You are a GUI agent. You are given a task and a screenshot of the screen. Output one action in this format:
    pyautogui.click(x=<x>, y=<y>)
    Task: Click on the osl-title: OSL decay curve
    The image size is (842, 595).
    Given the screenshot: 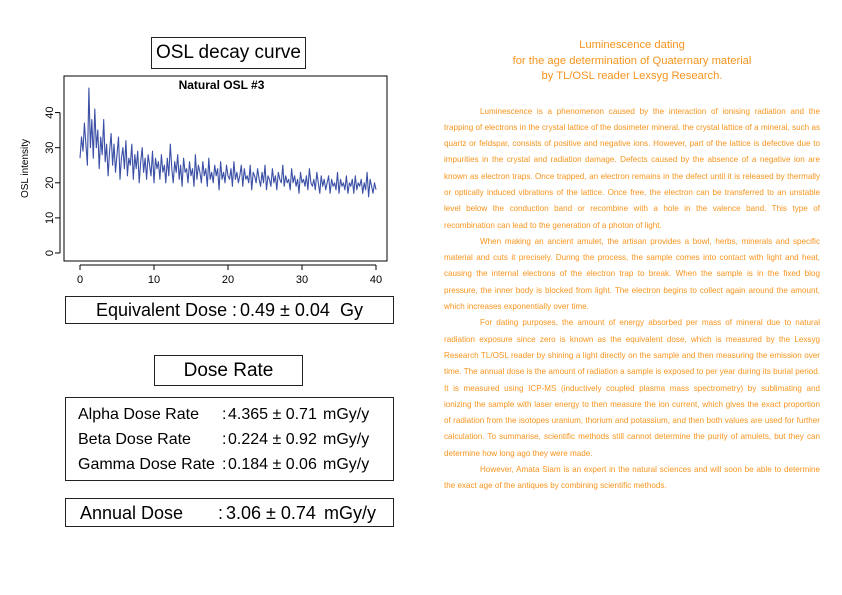 What is the action you would take?
    pyautogui.click(x=228, y=52)
    